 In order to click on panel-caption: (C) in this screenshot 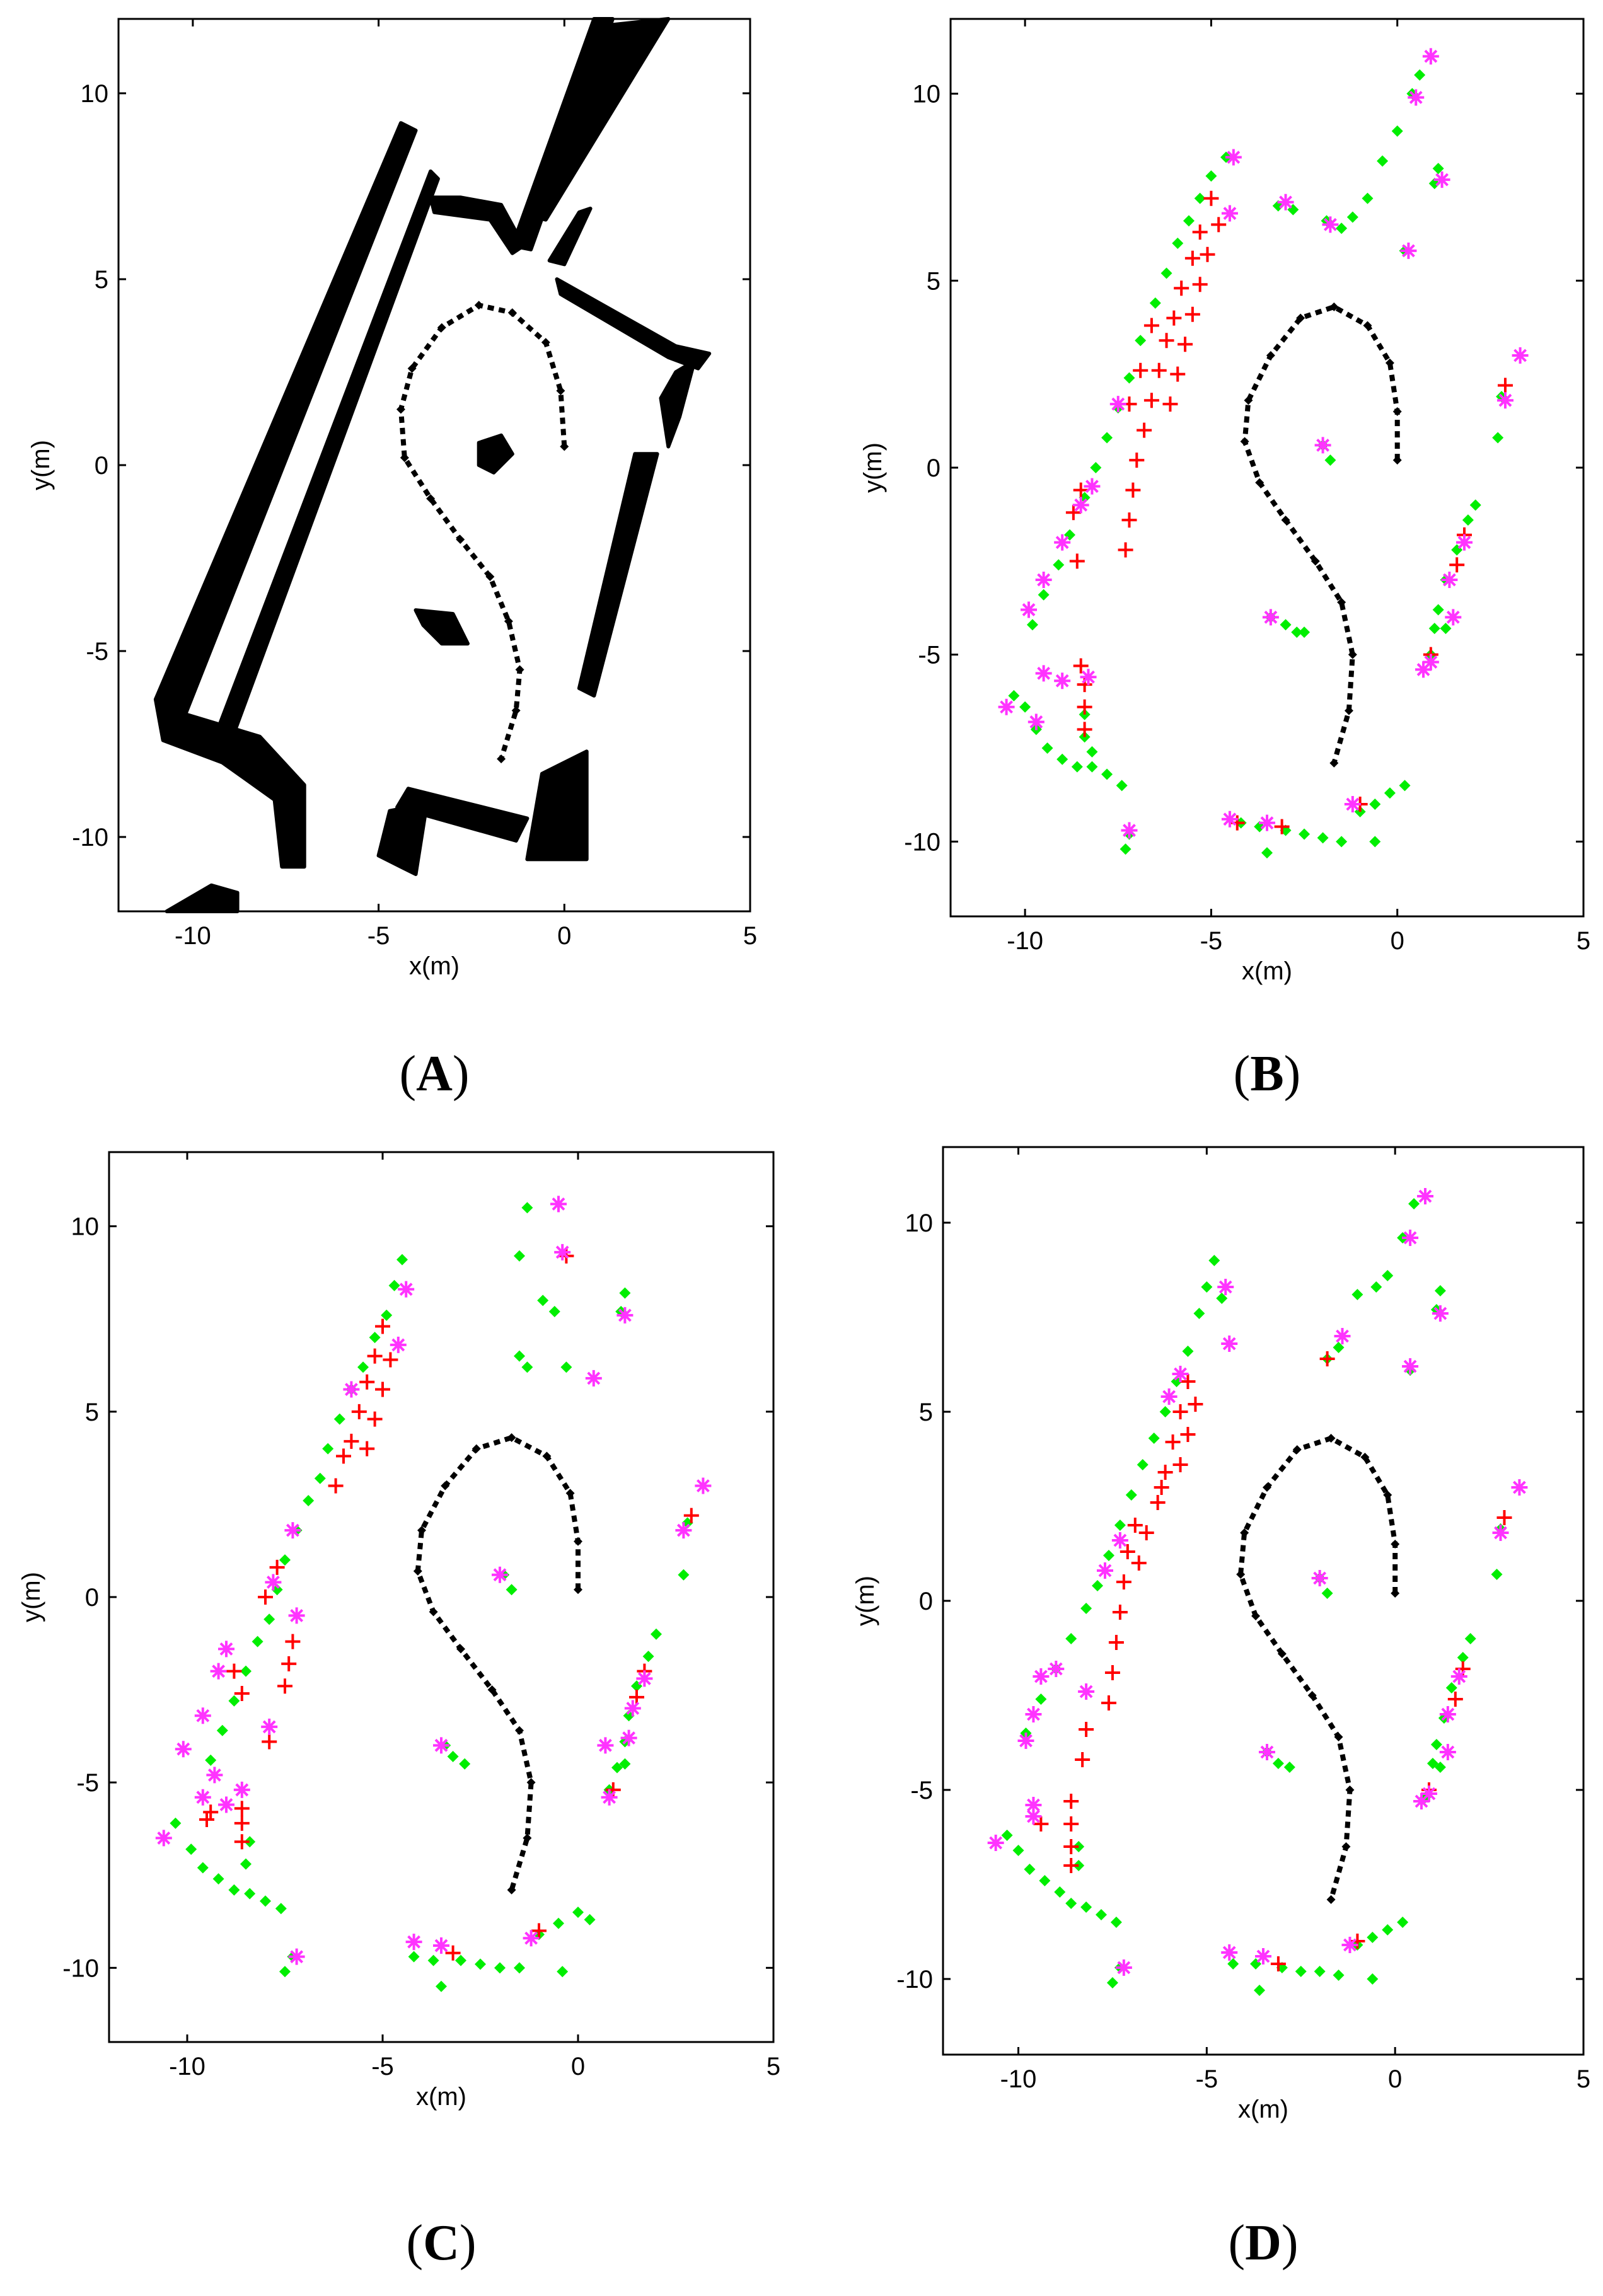, I will do `click(441, 2243)`.